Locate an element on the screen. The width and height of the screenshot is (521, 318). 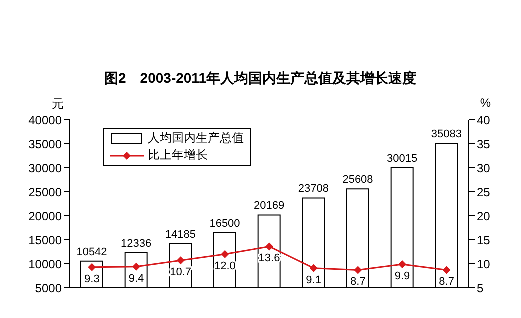
data-label: 9.4 is located at coordinates (136, 278).